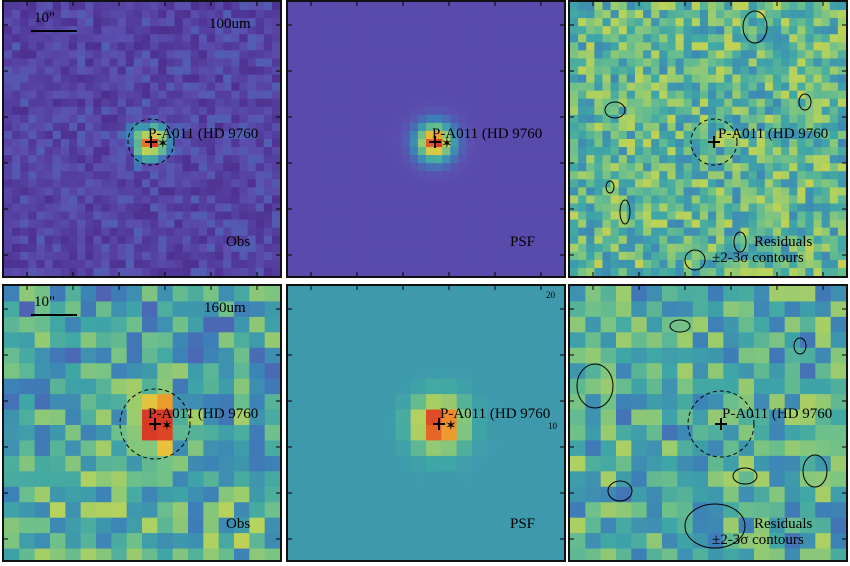 The image size is (850, 566). Describe the element at coordinates (487, 134) in the screenshot. I see `source-label: P-A011 (HD 9760` at that location.